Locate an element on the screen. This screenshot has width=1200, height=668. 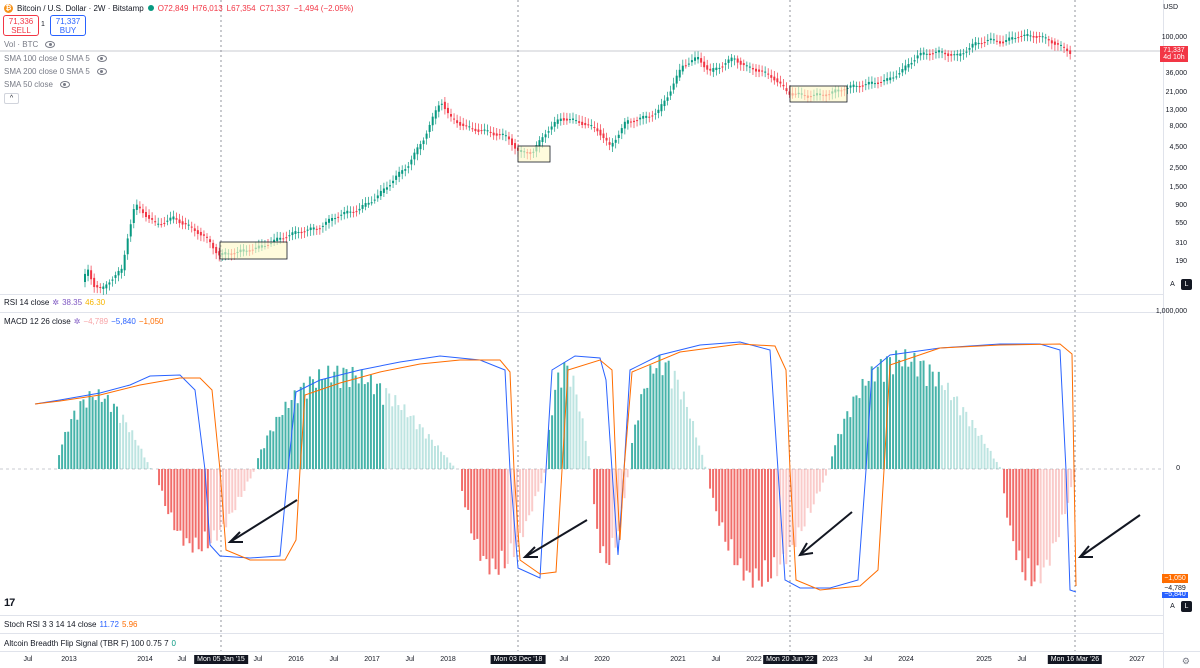
legend-stoch-rsi: Stoch RSI 3 3 14 14 close 11.72 5.96 is located at coordinates (71, 624).